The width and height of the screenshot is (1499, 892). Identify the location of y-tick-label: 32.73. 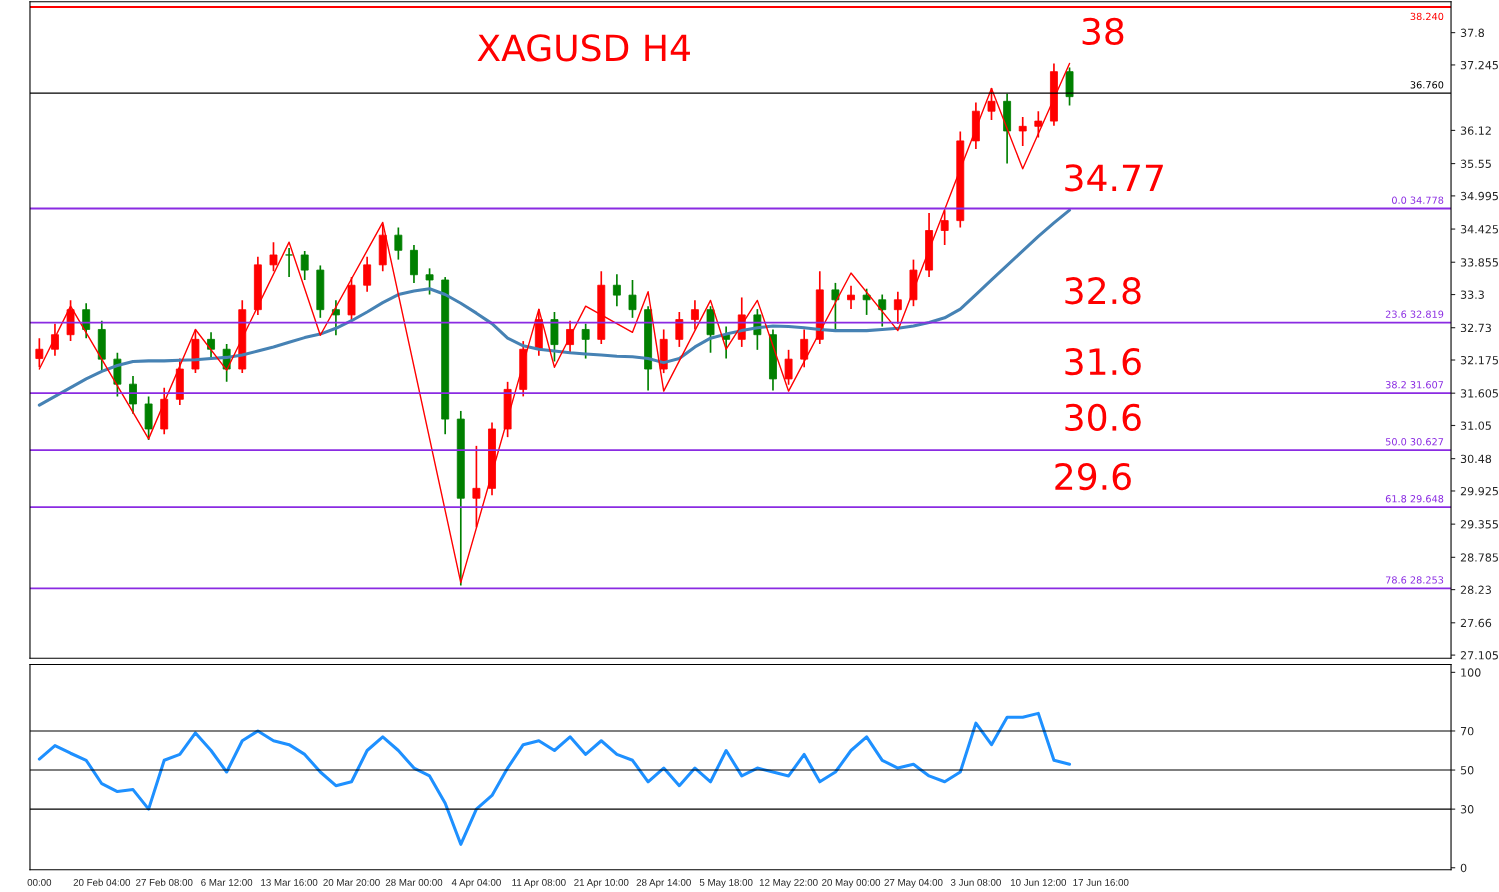
(1475, 328).